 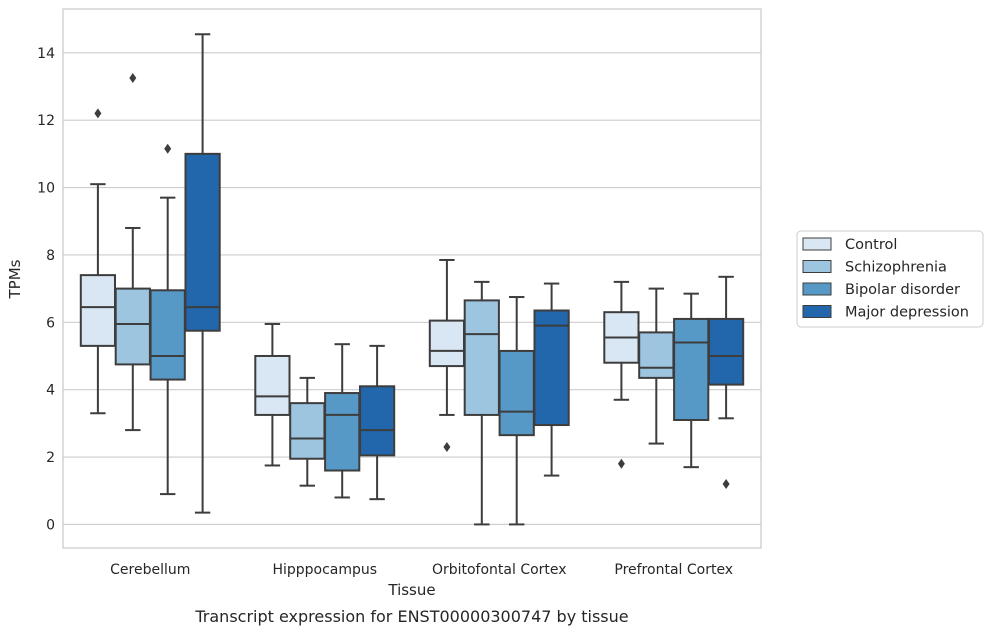 What do you see at coordinates (411, 590) in the screenshot?
I see `x-axis-label: Tissue` at bounding box center [411, 590].